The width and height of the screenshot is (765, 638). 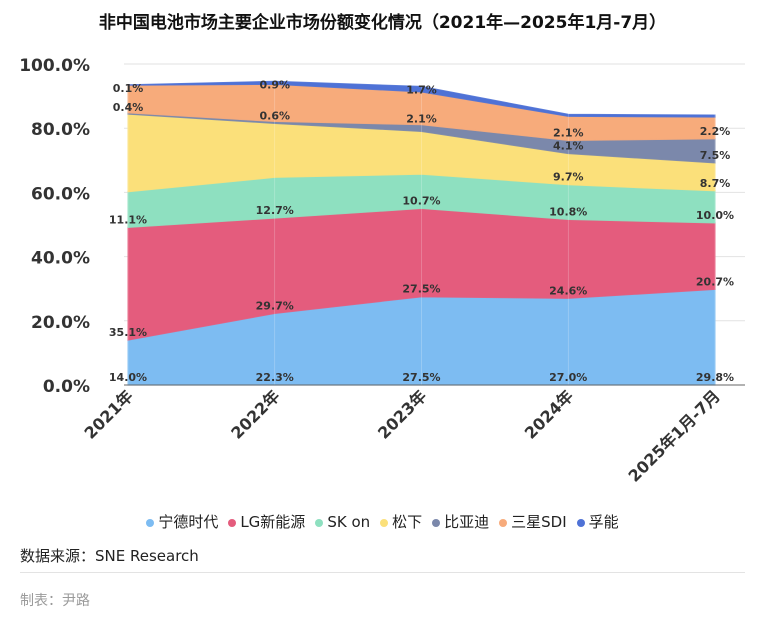 I want to click on data-label: 0.1%, so click(x=128, y=88).